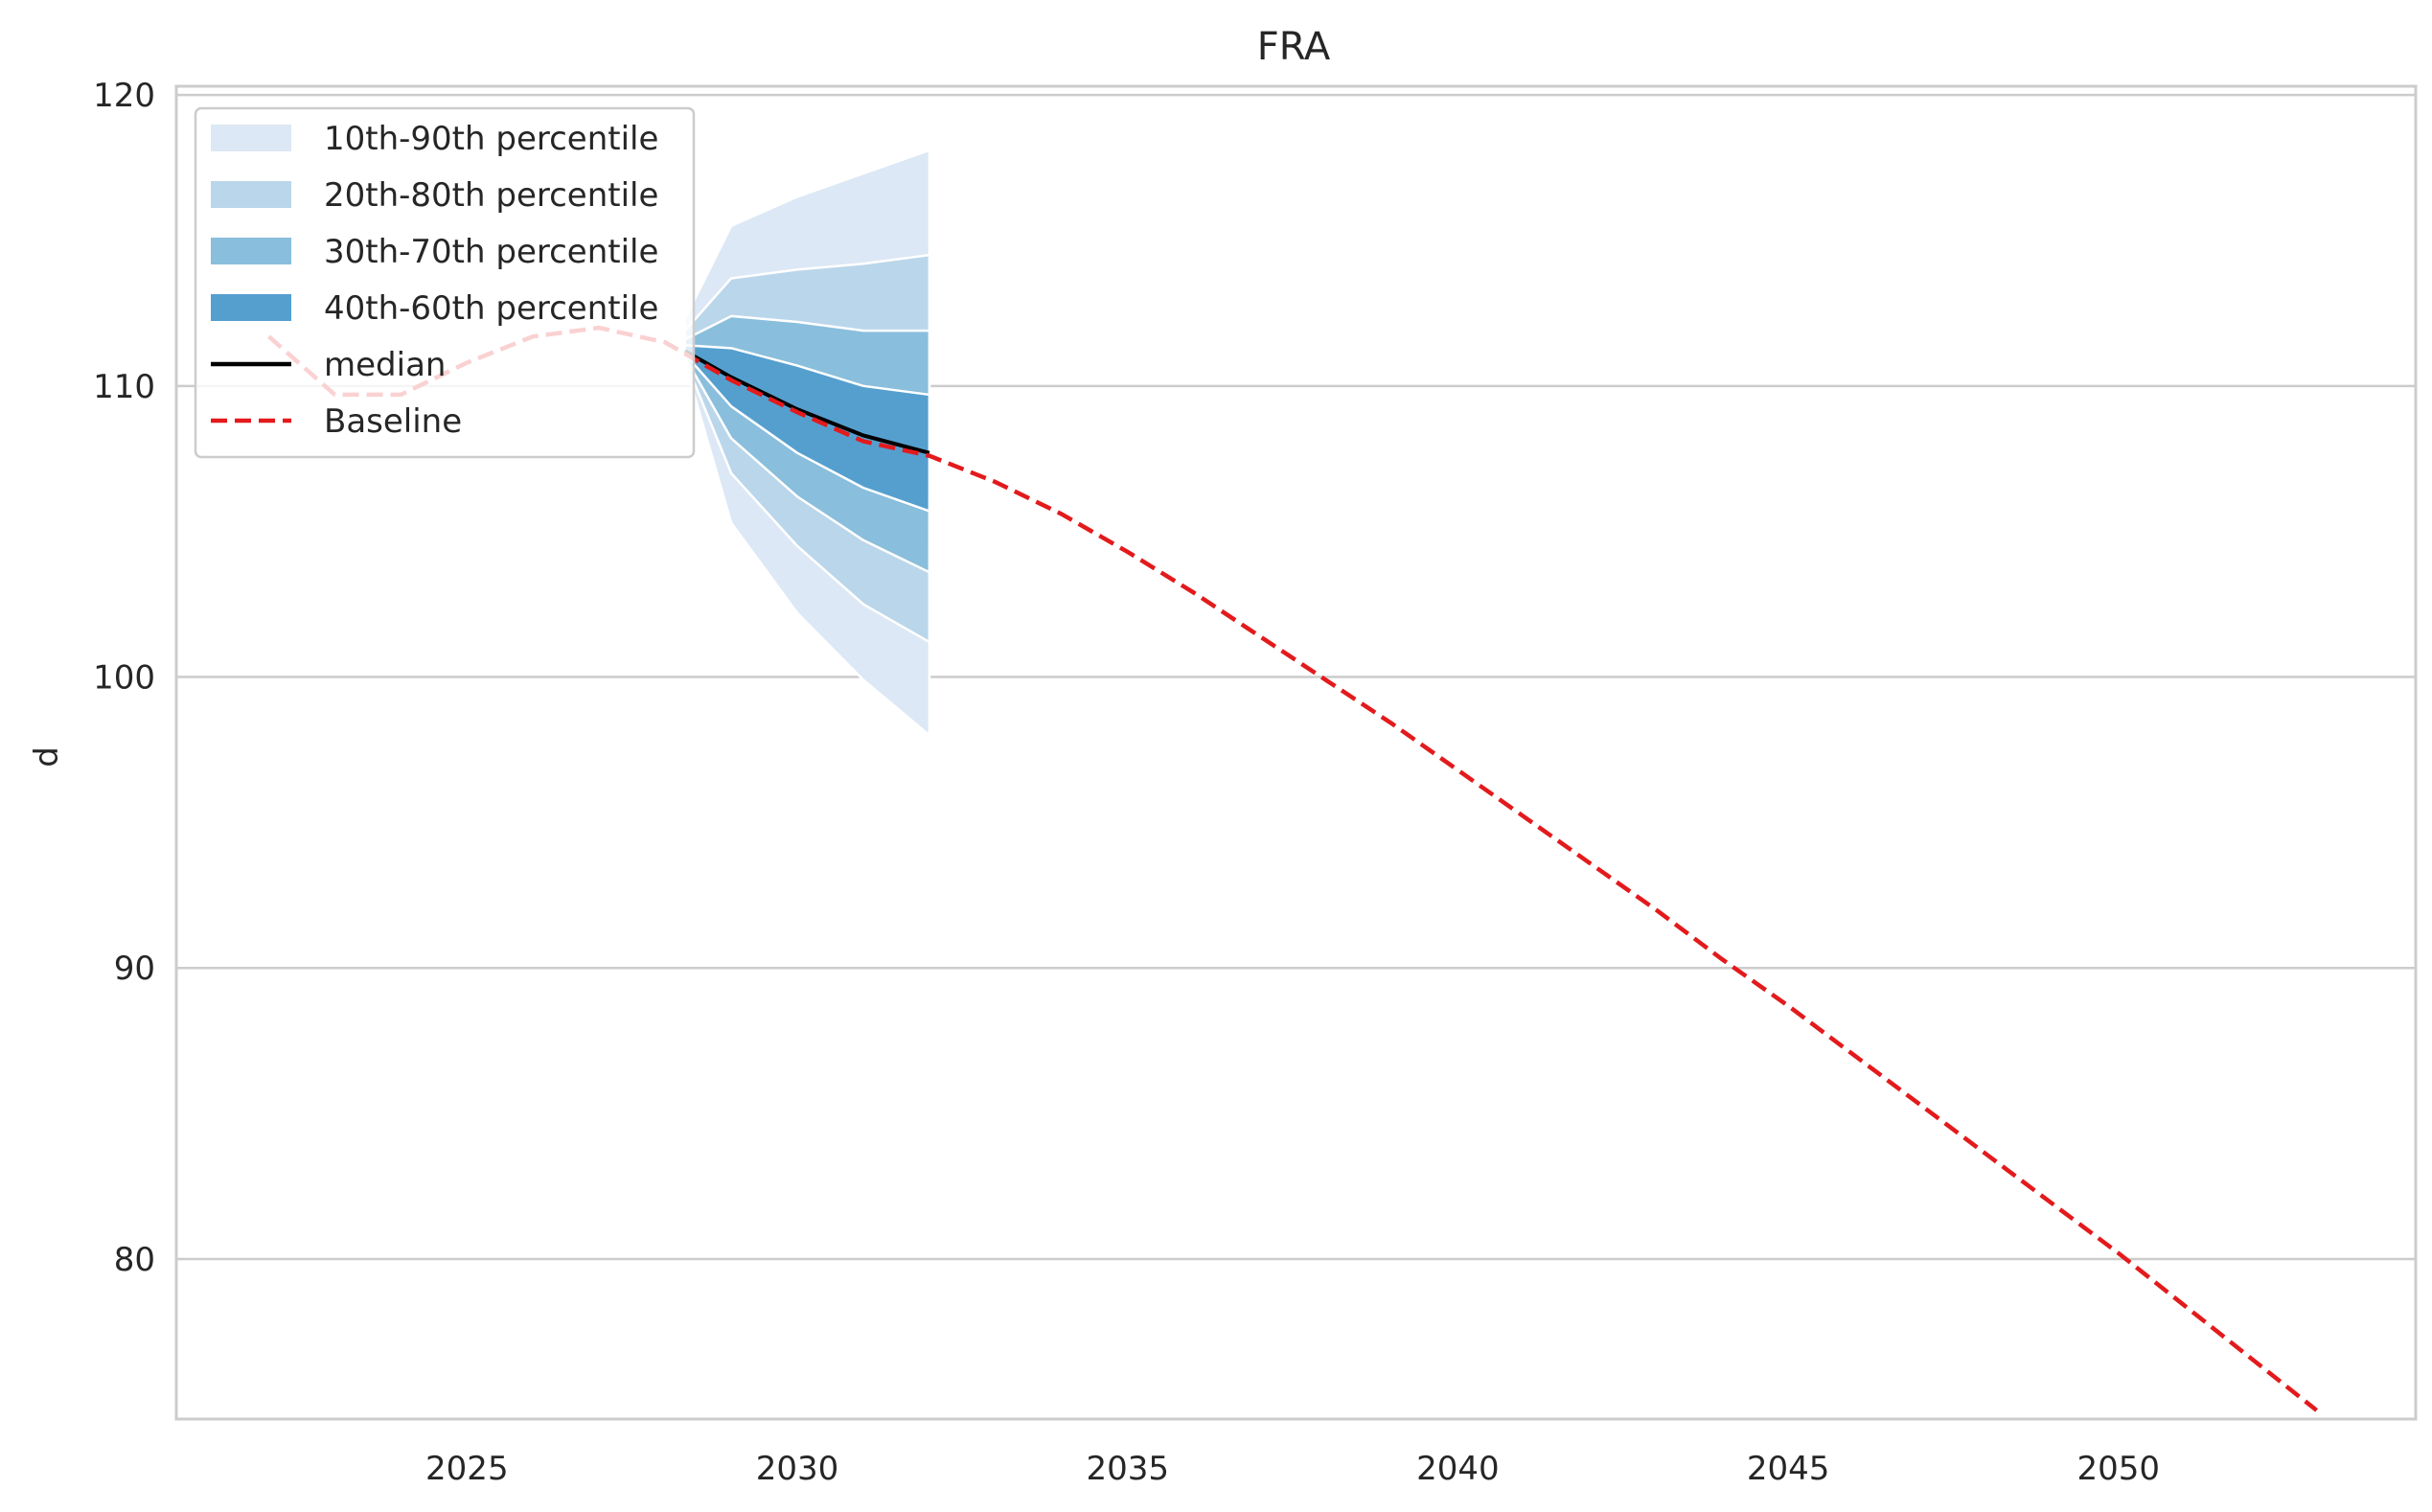 The width and height of the screenshot is (2432, 1512). Describe the element at coordinates (2119, 1469) in the screenshot. I see `x-tick-label: 2050` at that location.